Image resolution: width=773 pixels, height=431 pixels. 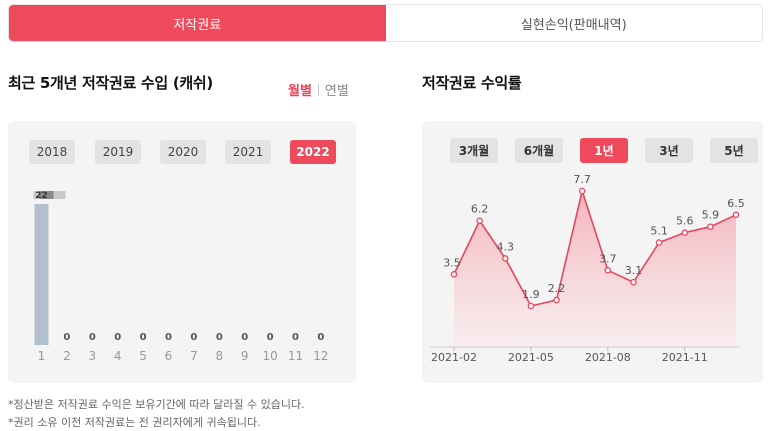 I want to click on toggle-divider, so click(x=318, y=89).